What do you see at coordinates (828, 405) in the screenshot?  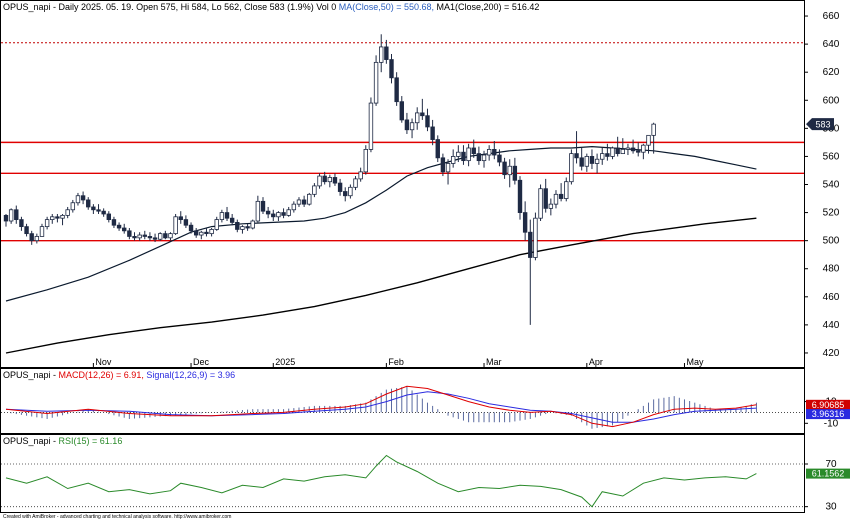 I see `macd-value-tag: 6.90685` at bounding box center [828, 405].